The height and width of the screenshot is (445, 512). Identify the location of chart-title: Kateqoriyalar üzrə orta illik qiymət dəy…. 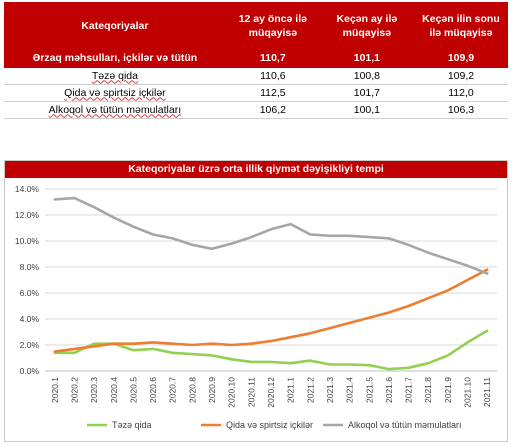
(256, 169).